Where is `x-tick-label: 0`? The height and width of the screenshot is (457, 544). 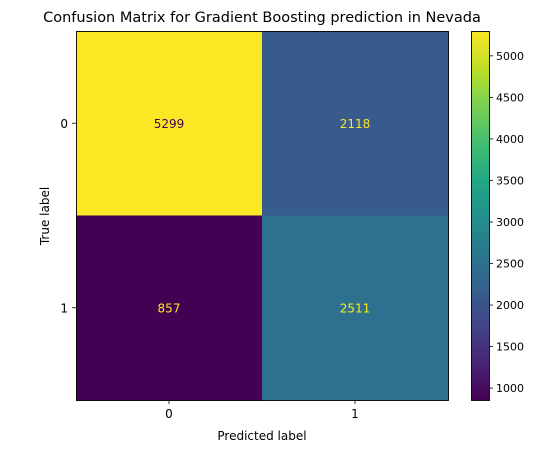 x-tick-label: 0 is located at coordinates (169, 414).